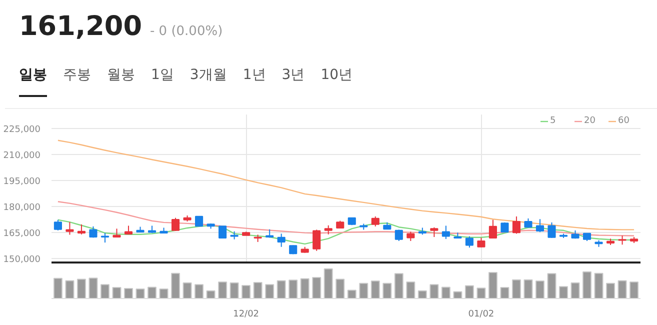  Describe the element at coordinates (22, 155) in the screenshot. I see `y-tick-label: 210,000` at that location.